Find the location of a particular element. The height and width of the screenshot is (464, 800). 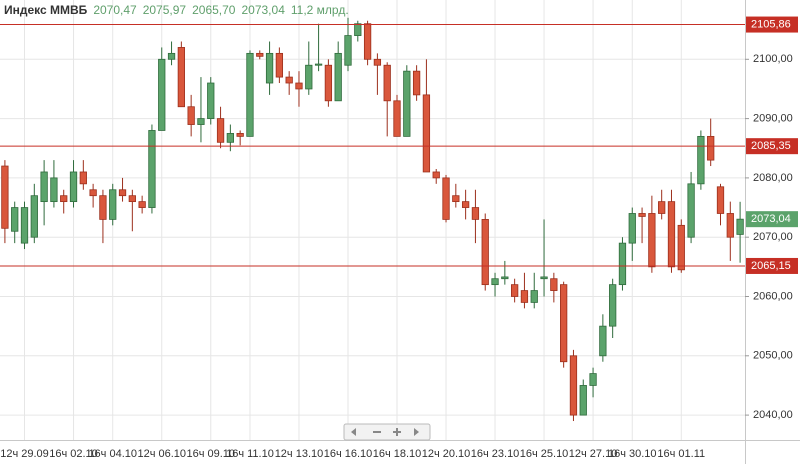

y-tick-label: 2040,00 is located at coordinates (773, 415).